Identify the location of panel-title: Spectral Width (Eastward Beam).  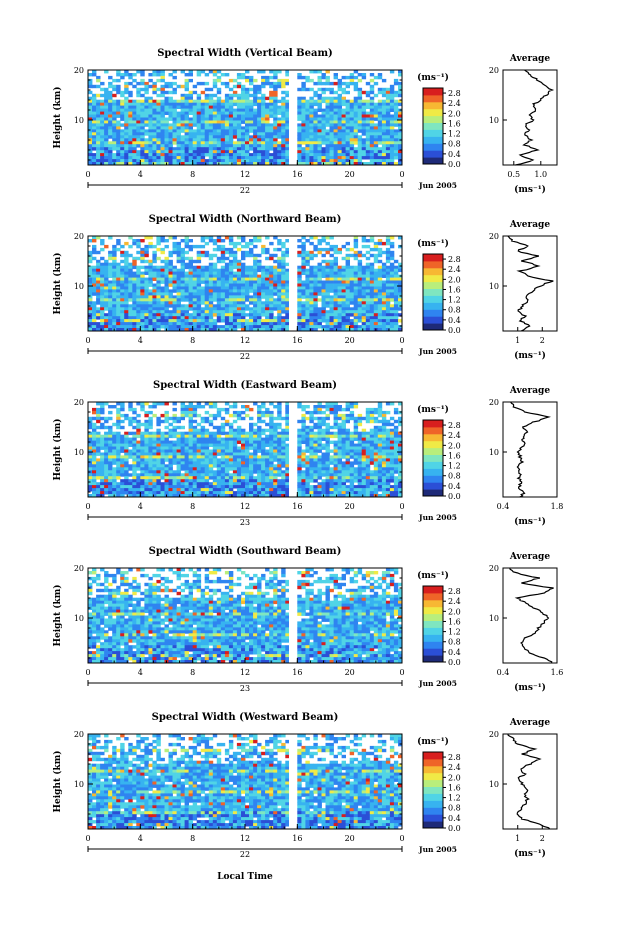
(245, 385).